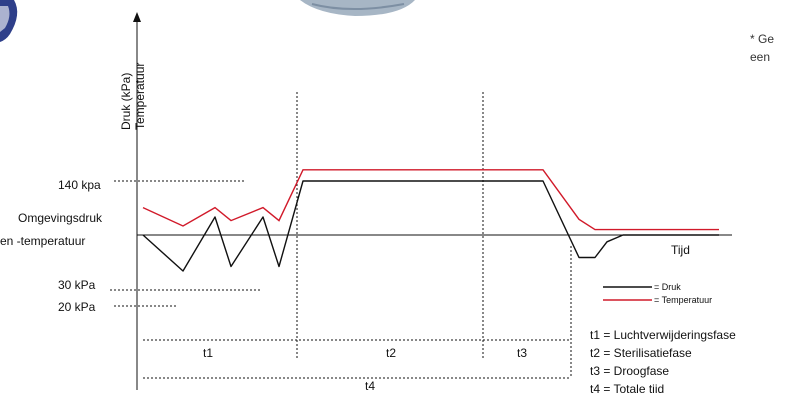  I want to click on decorative-shapes, so click(207, 21).